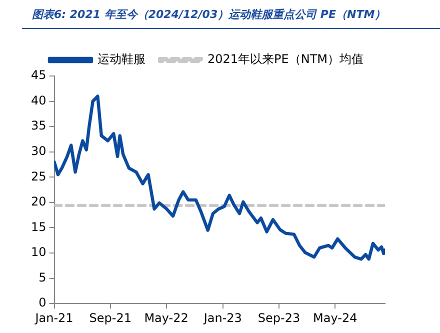  Describe the element at coordinates (38, 176) in the screenshot. I see `y-tick-label: 25` at that location.